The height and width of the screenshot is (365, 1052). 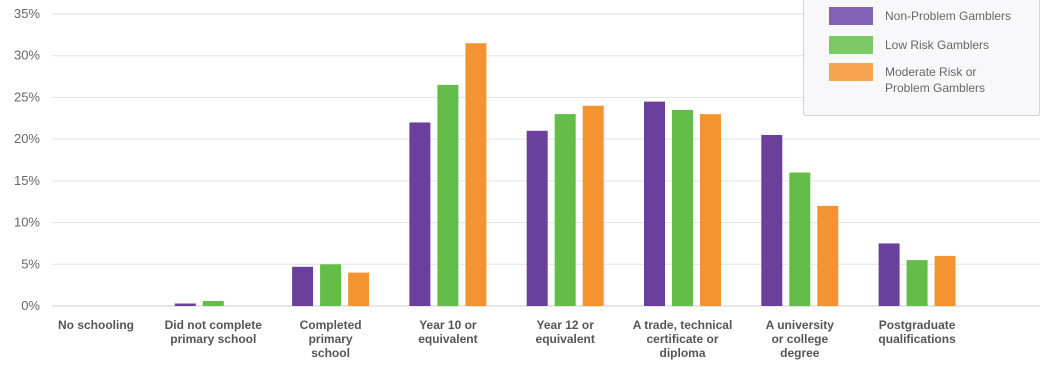 I want to click on y-tick-label: 20%, so click(x=27, y=138).